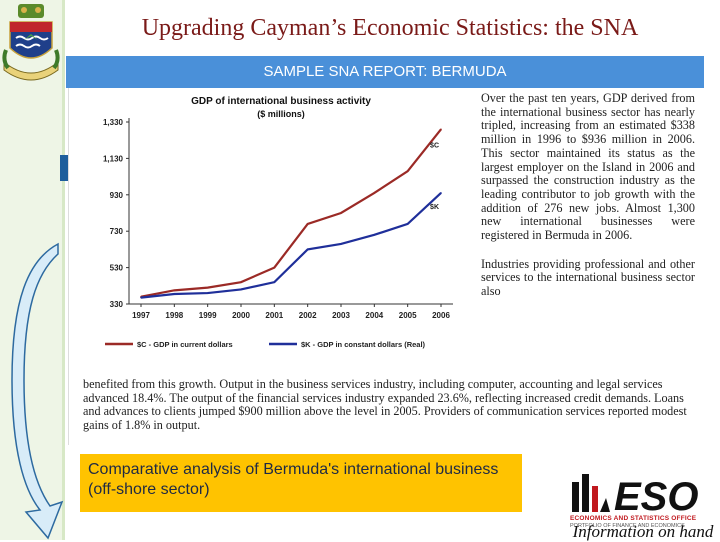 The width and height of the screenshot is (720, 542). I want to click on chart-subtitle: ($ millions), so click(281, 114).